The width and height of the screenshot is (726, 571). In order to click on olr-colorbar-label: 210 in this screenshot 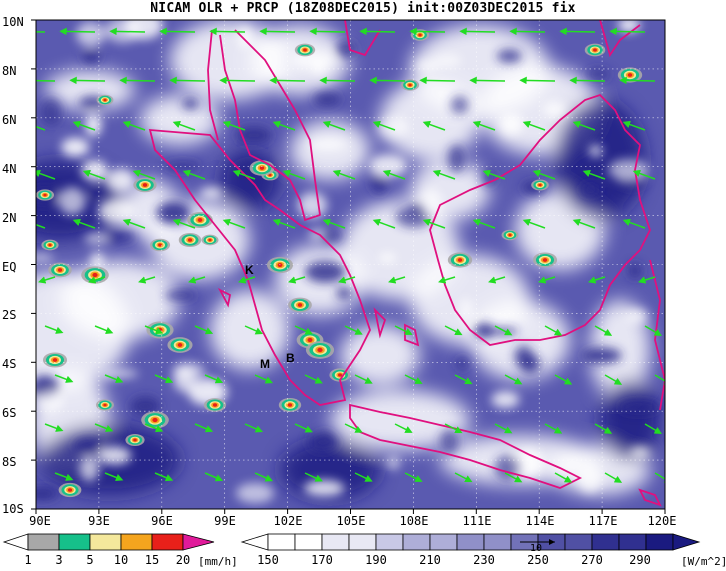, I will do `click(430, 560)`.